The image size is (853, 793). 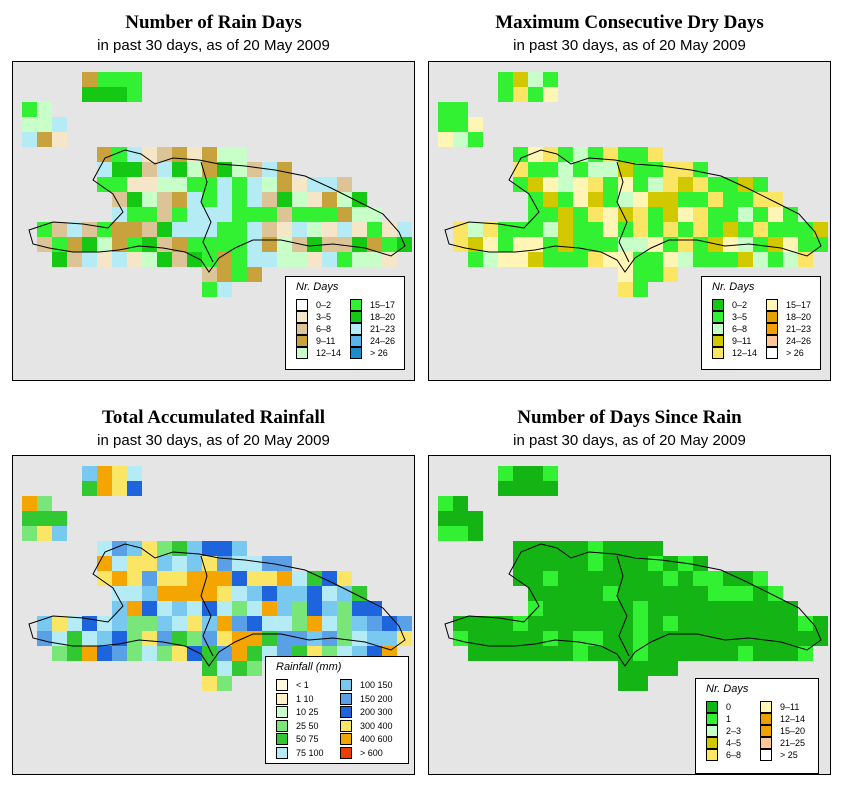 I want to click on legend-label: 25 50, so click(x=307, y=725).